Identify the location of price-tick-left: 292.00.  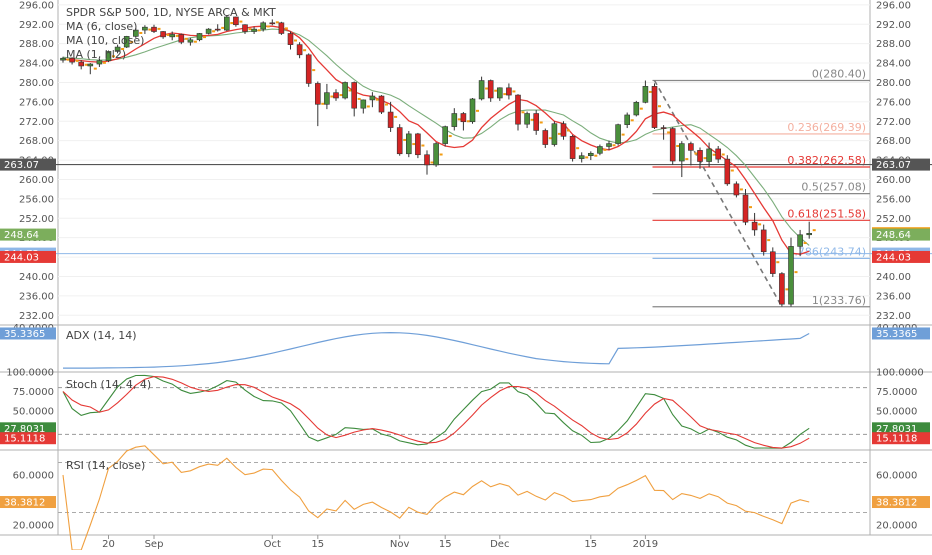
(36, 25).